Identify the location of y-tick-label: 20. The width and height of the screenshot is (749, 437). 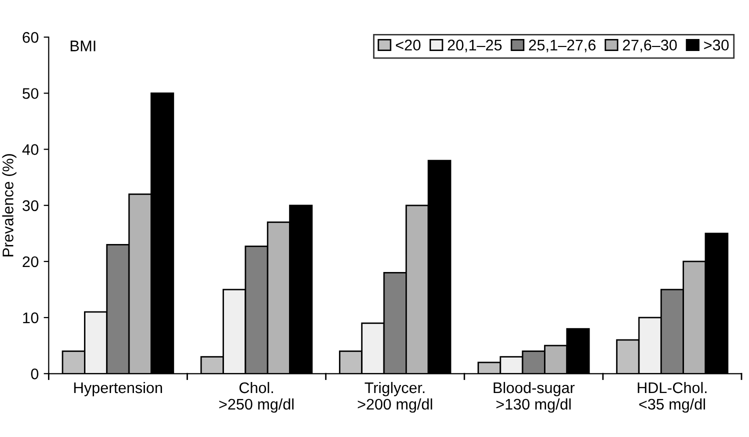
(30, 262).